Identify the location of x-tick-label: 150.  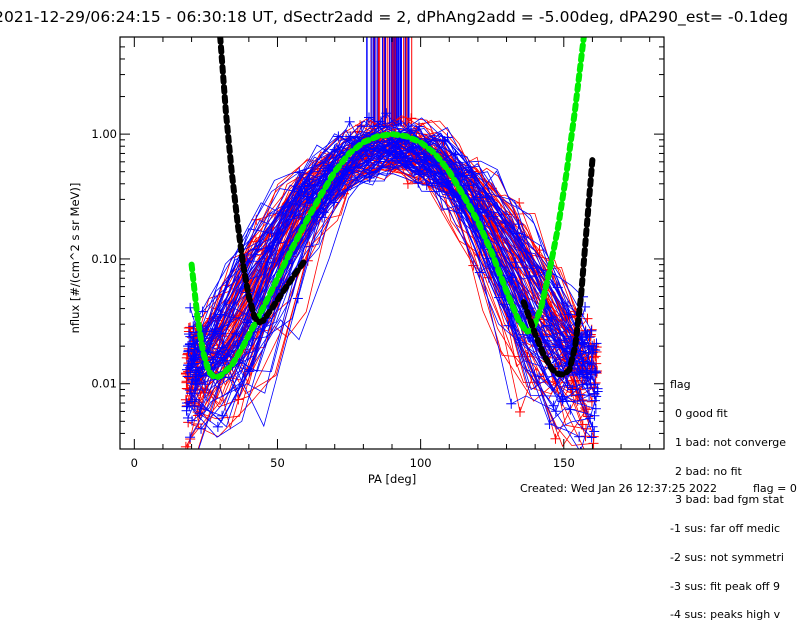
(564, 463).